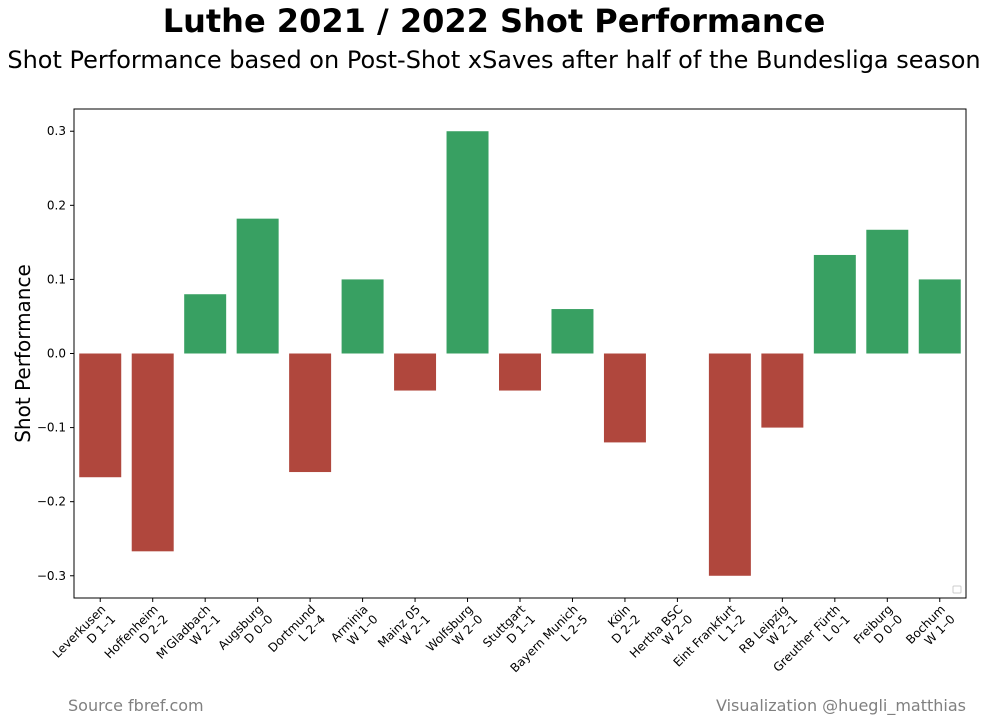 The height and width of the screenshot is (723, 988). Describe the element at coordinates (841, 705) in the screenshot. I see `credit-note: Visualization @huegli_matthias` at that location.